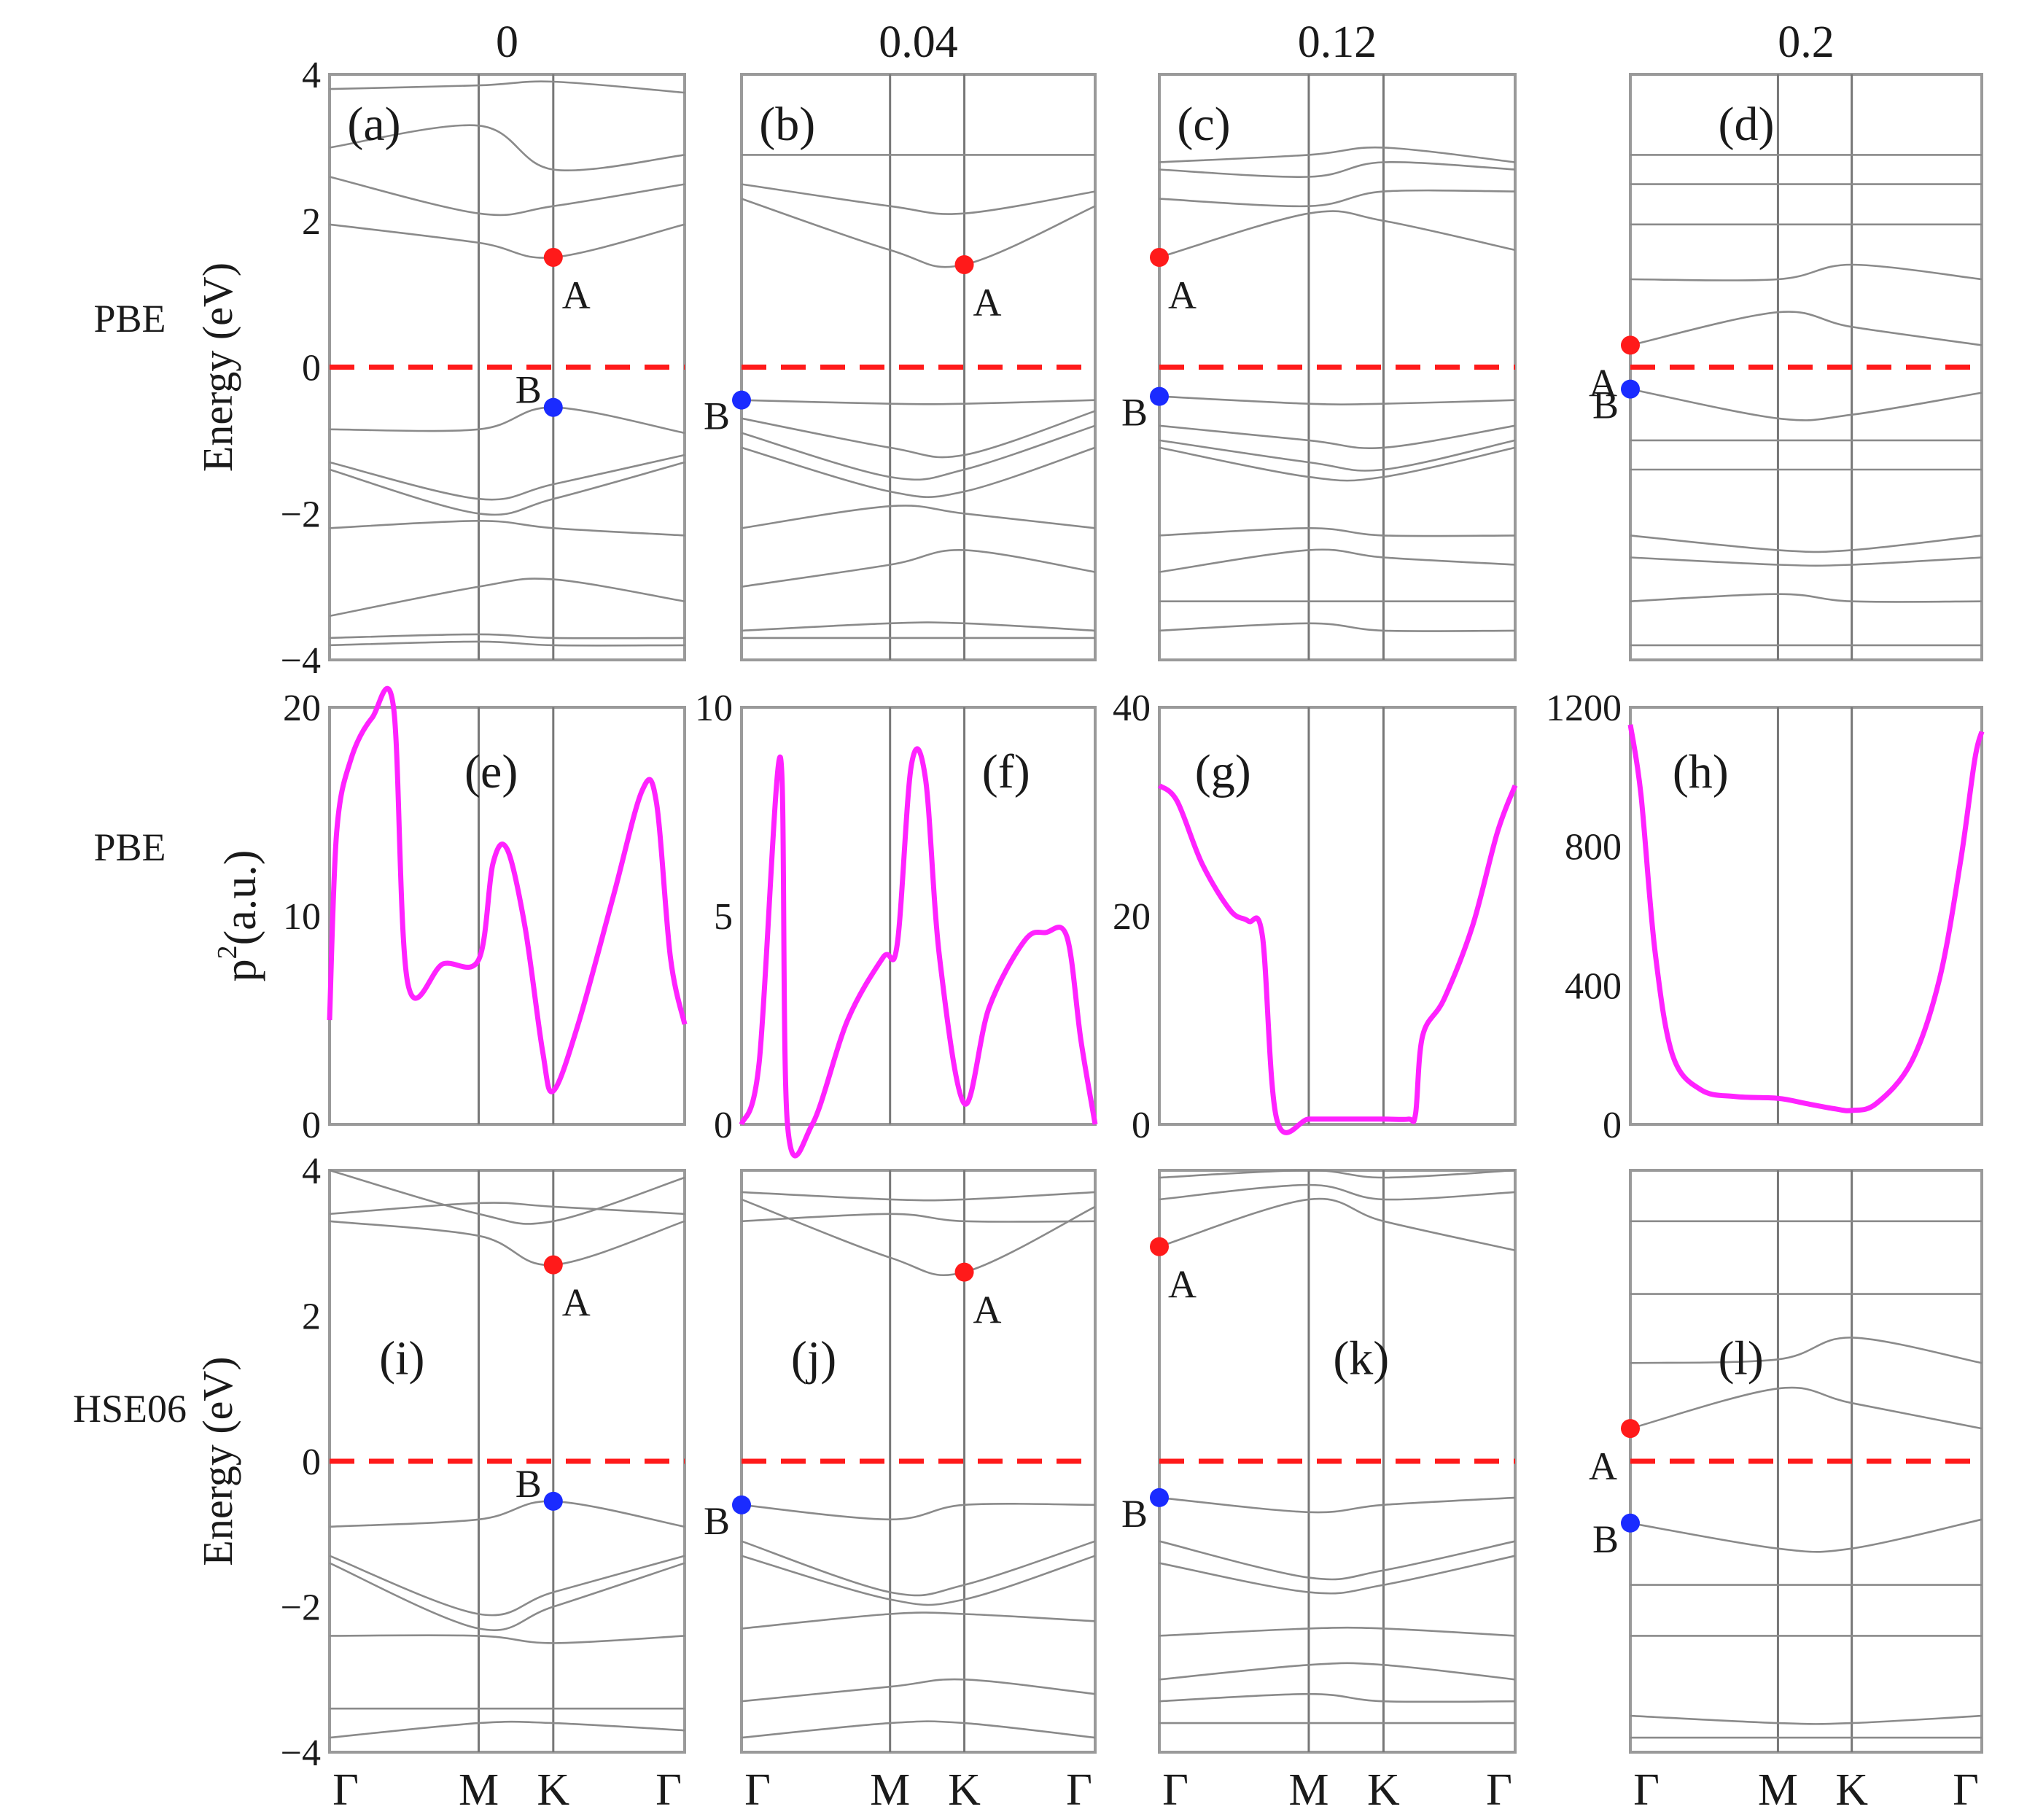 This screenshot has height=1820, width=2027. I want to click on band-panel-a-point-A, so click(553, 257).